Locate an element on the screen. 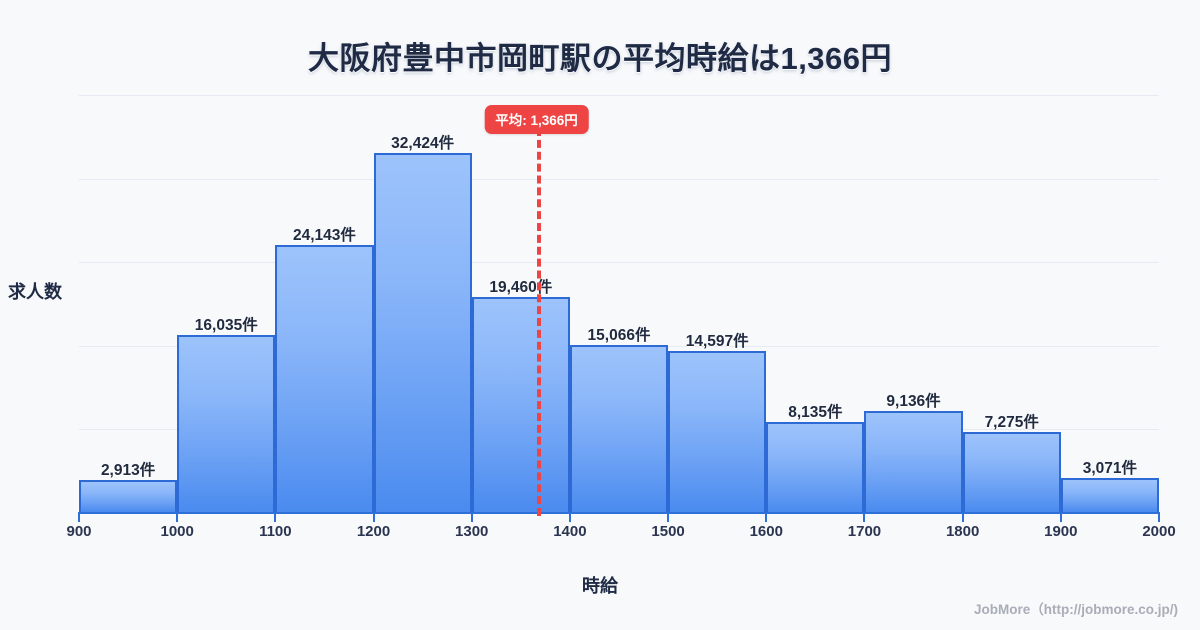 Image resolution: width=1200 pixels, height=630 pixels. x-axis-tick-label: 1400 is located at coordinates (570, 531).